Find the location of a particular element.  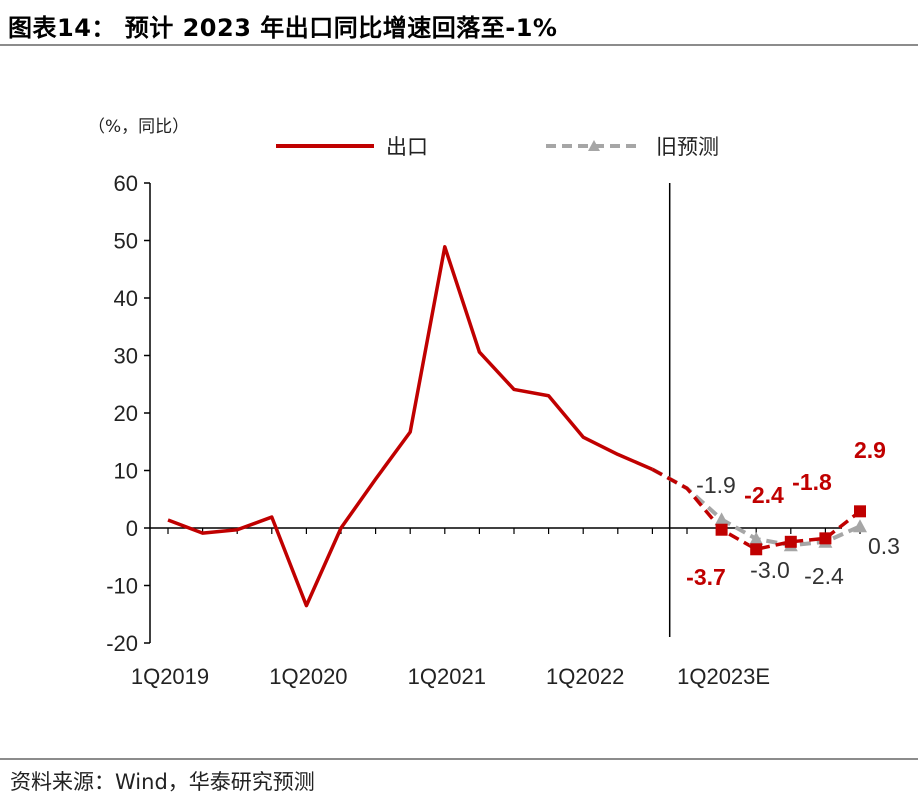

y-tick-label: 10 is located at coordinates (126, 471).